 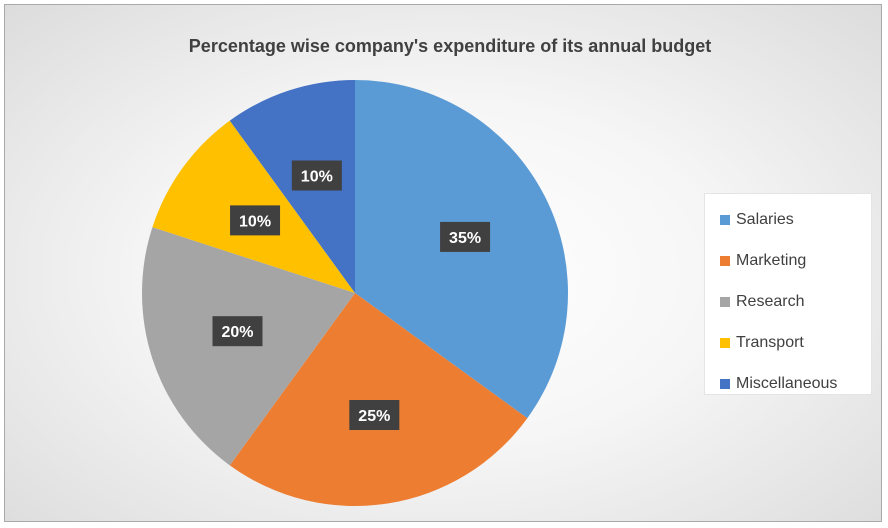 I want to click on data-label-miscellaneous: 10%, so click(x=316, y=175).